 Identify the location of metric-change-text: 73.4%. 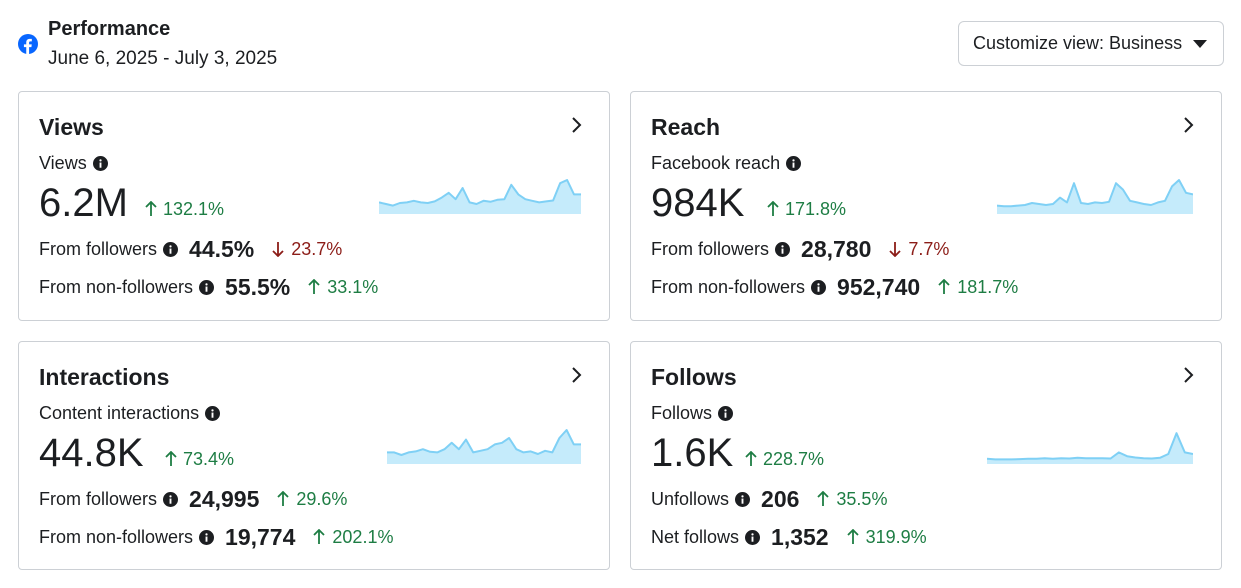
(209, 459).